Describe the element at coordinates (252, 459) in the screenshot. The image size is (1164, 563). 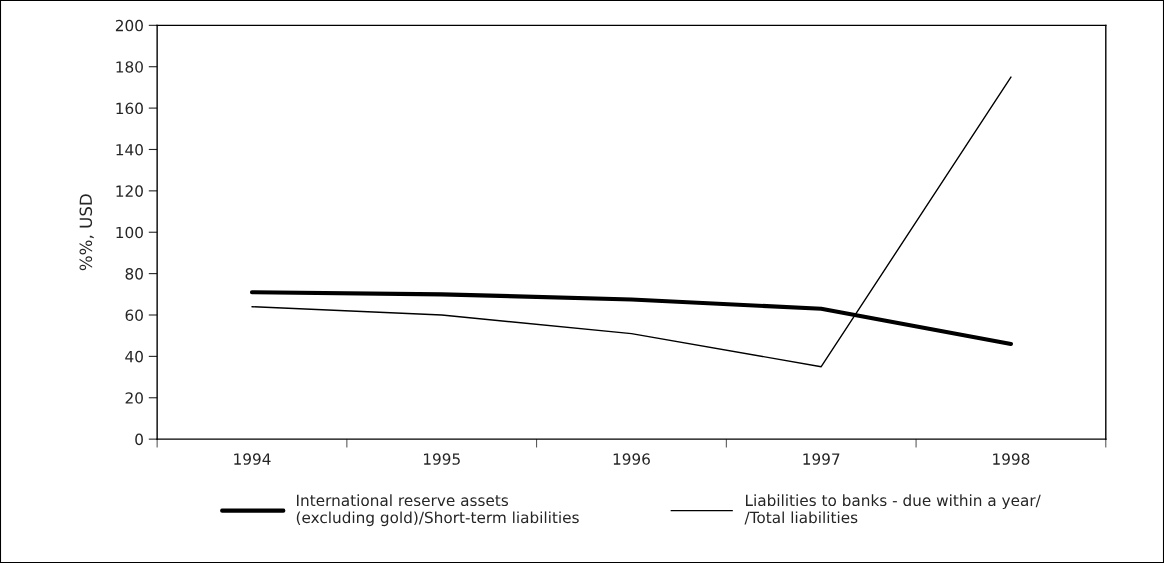
I see `x-tick-label: 1994` at that location.